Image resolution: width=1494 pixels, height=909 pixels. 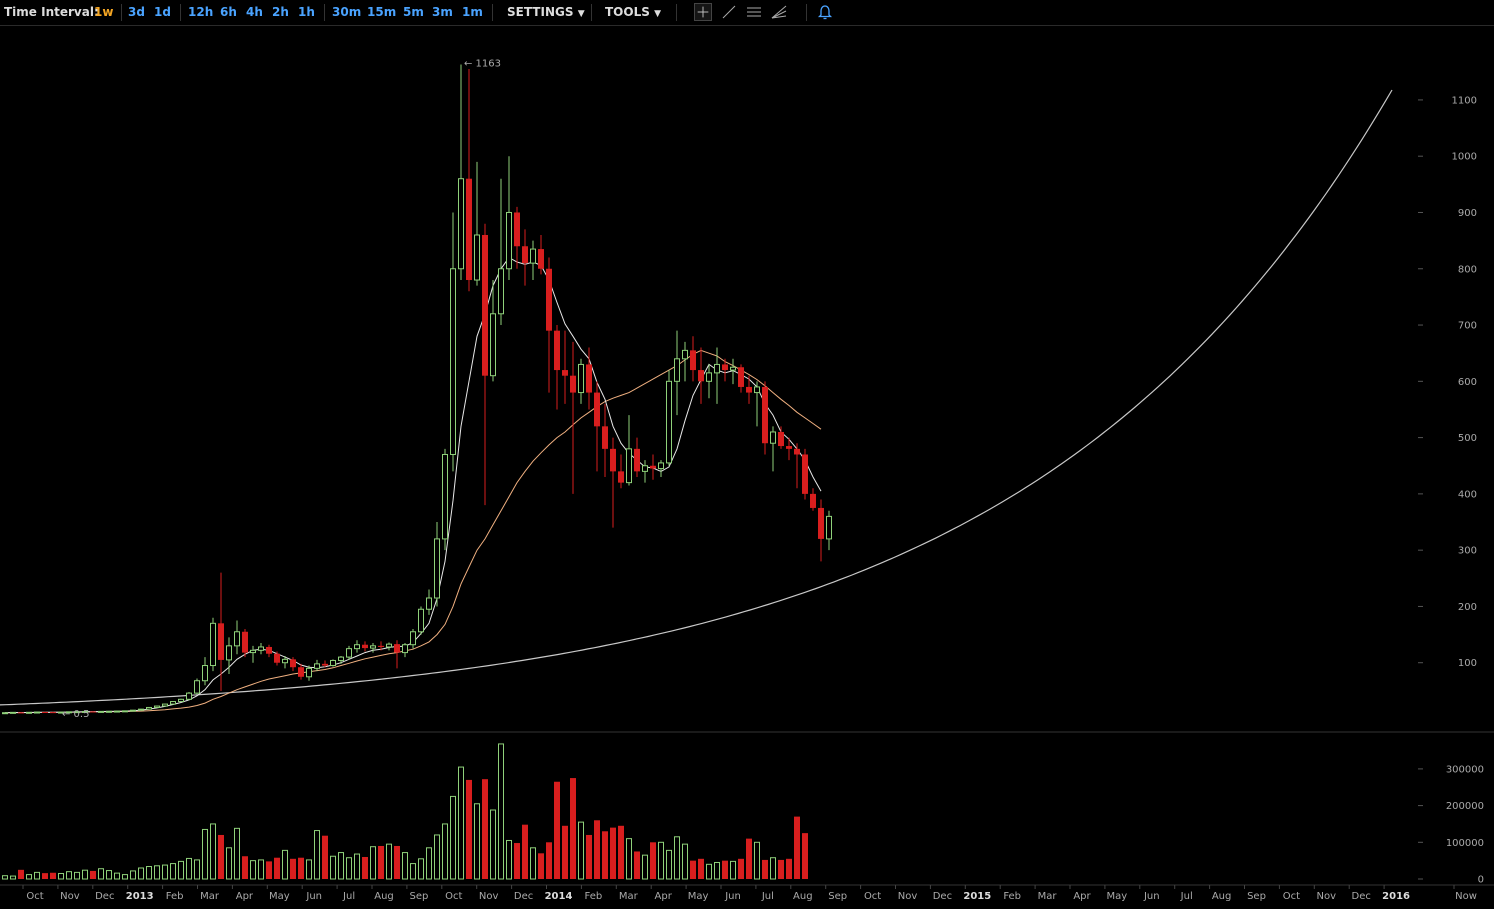 I want to click on interval-3m: 3m, so click(x=442, y=12).